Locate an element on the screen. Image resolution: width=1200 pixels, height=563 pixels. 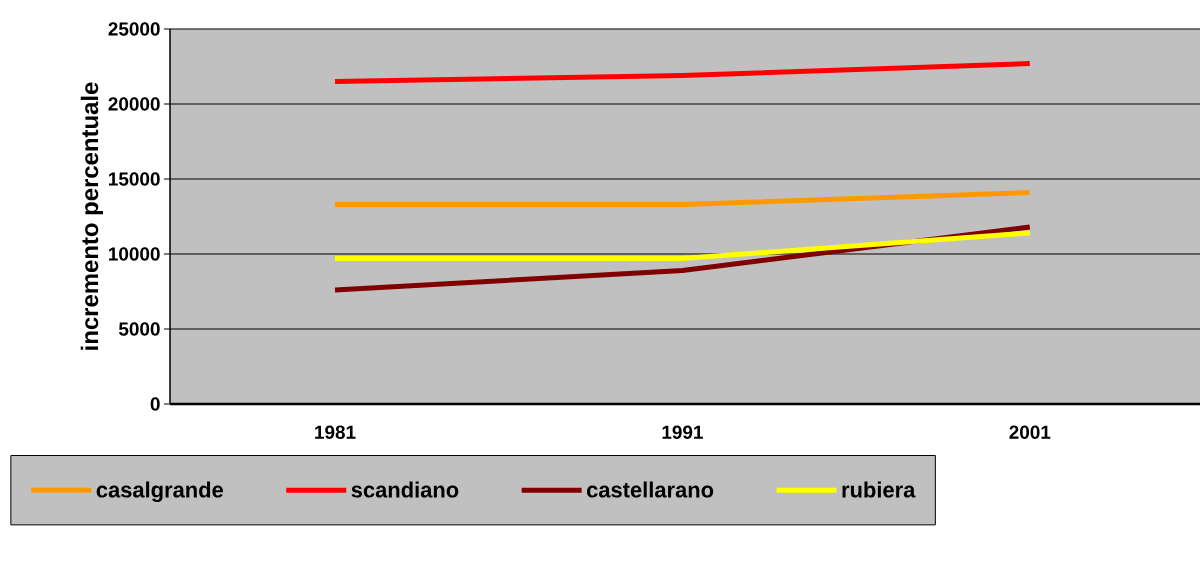
legend-label: rubiera is located at coordinates (879, 489).